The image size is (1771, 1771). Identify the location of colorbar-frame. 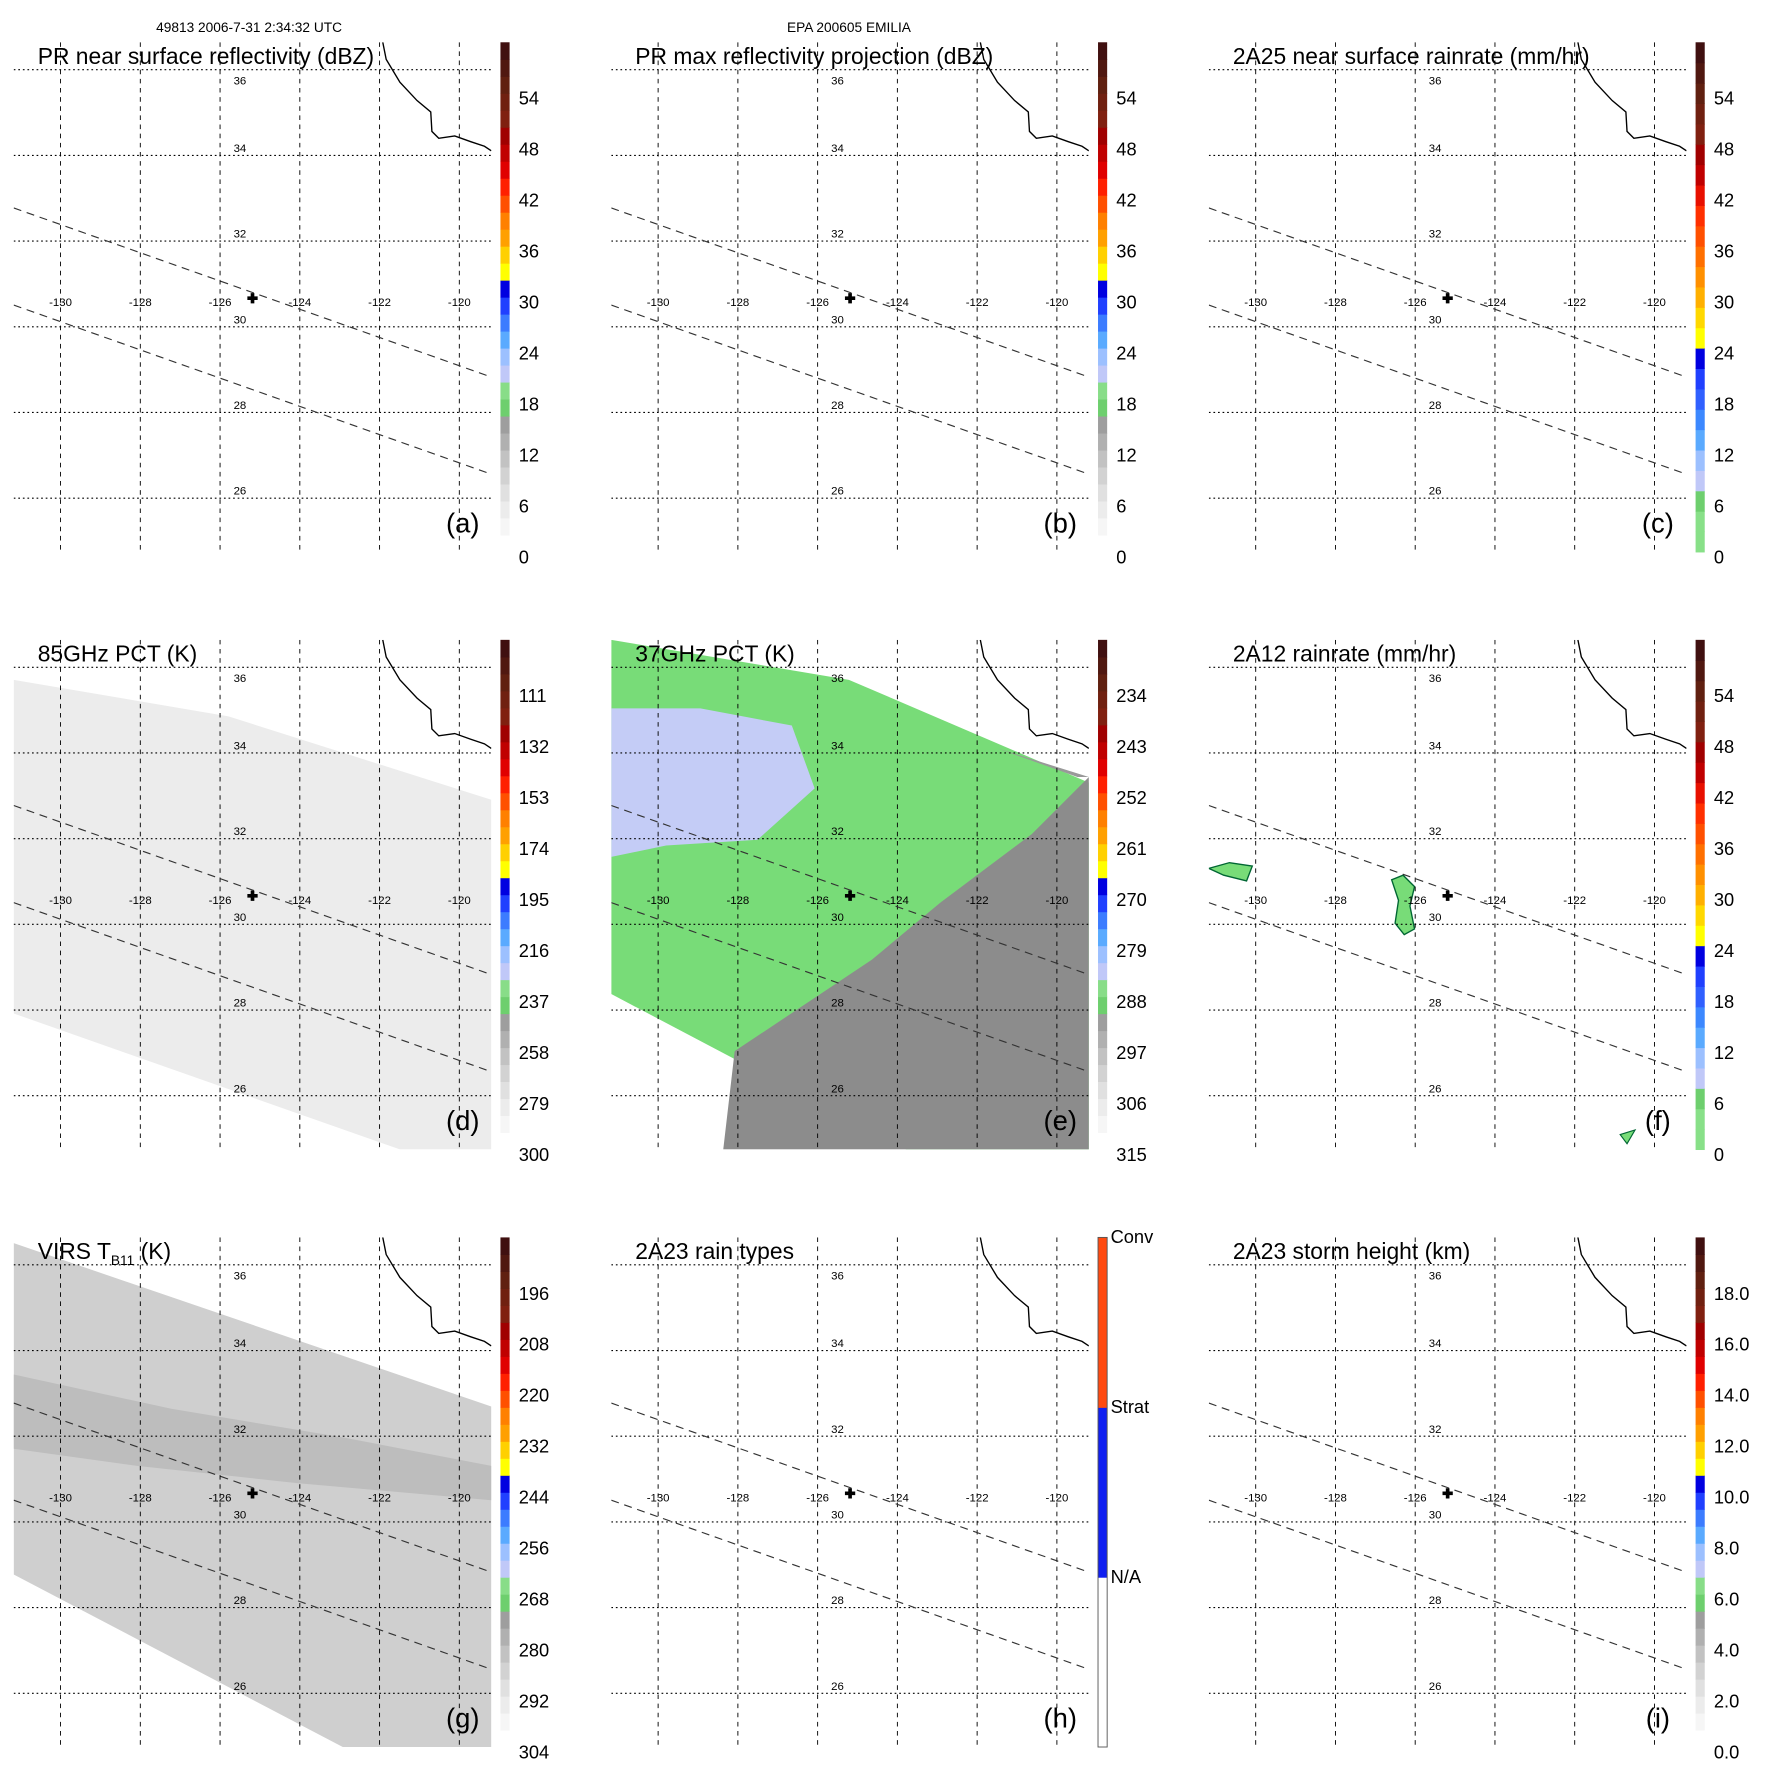
(1102, 1492).